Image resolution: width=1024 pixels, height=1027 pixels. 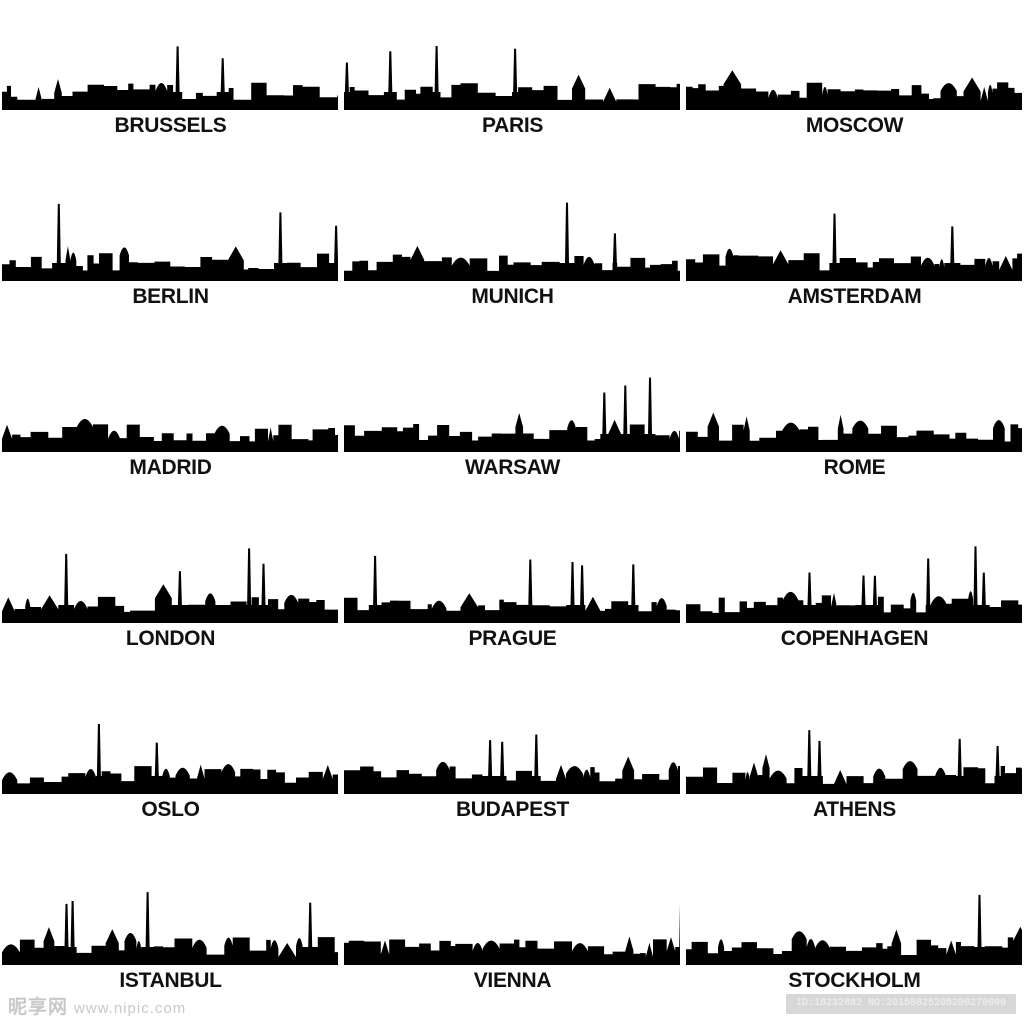 I want to click on city-label: MOSCOW, so click(x=854, y=125).